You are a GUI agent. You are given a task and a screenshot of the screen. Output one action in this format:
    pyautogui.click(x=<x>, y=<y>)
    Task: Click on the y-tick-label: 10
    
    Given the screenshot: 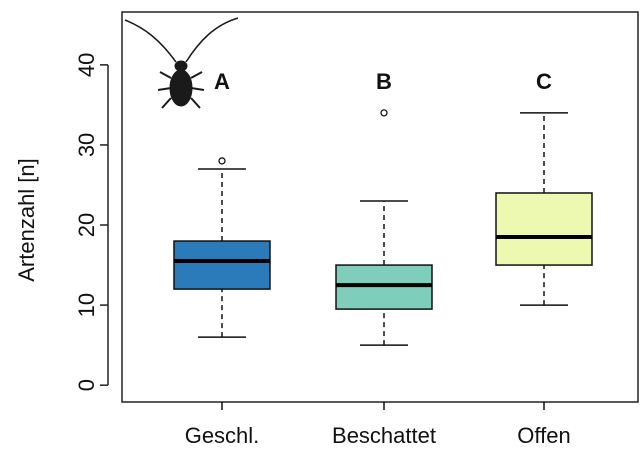 What is the action you would take?
    pyautogui.click(x=86, y=305)
    